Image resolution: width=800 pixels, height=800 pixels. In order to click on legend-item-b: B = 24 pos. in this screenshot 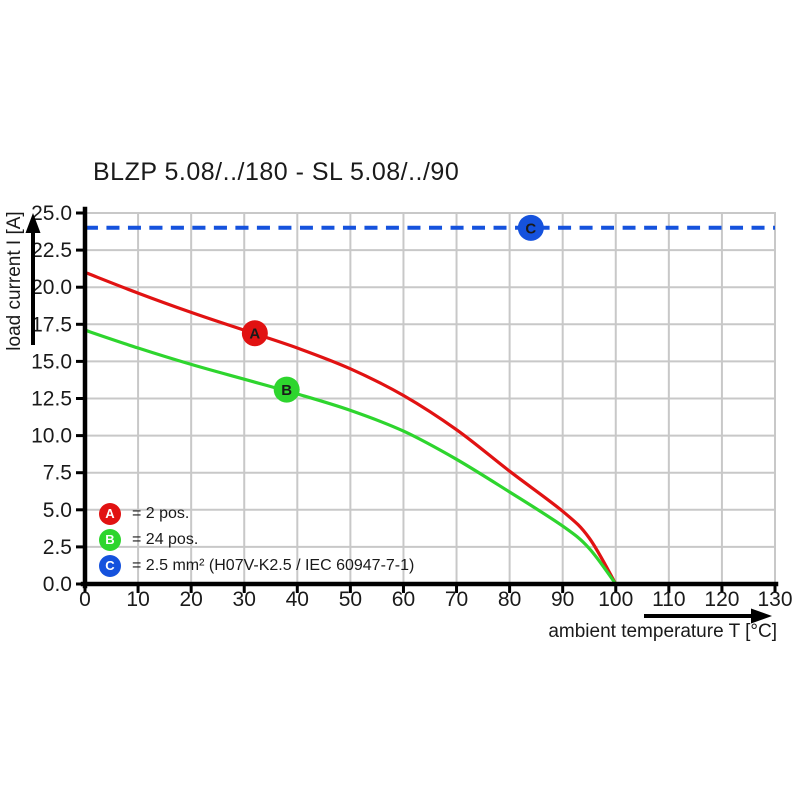, I will do `click(256, 540)`.